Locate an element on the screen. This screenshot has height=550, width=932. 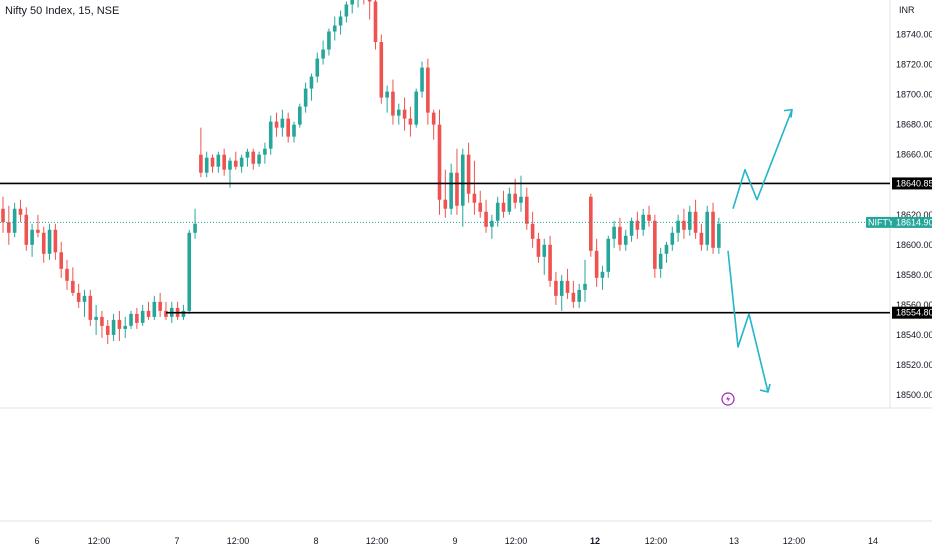
x-tick-label: 7 is located at coordinates (176, 541).